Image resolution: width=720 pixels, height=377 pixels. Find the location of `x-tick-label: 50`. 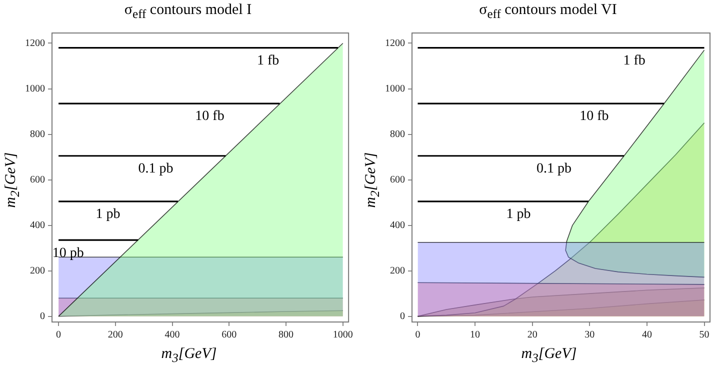

x-tick-label: 50 is located at coordinates (704, 335).